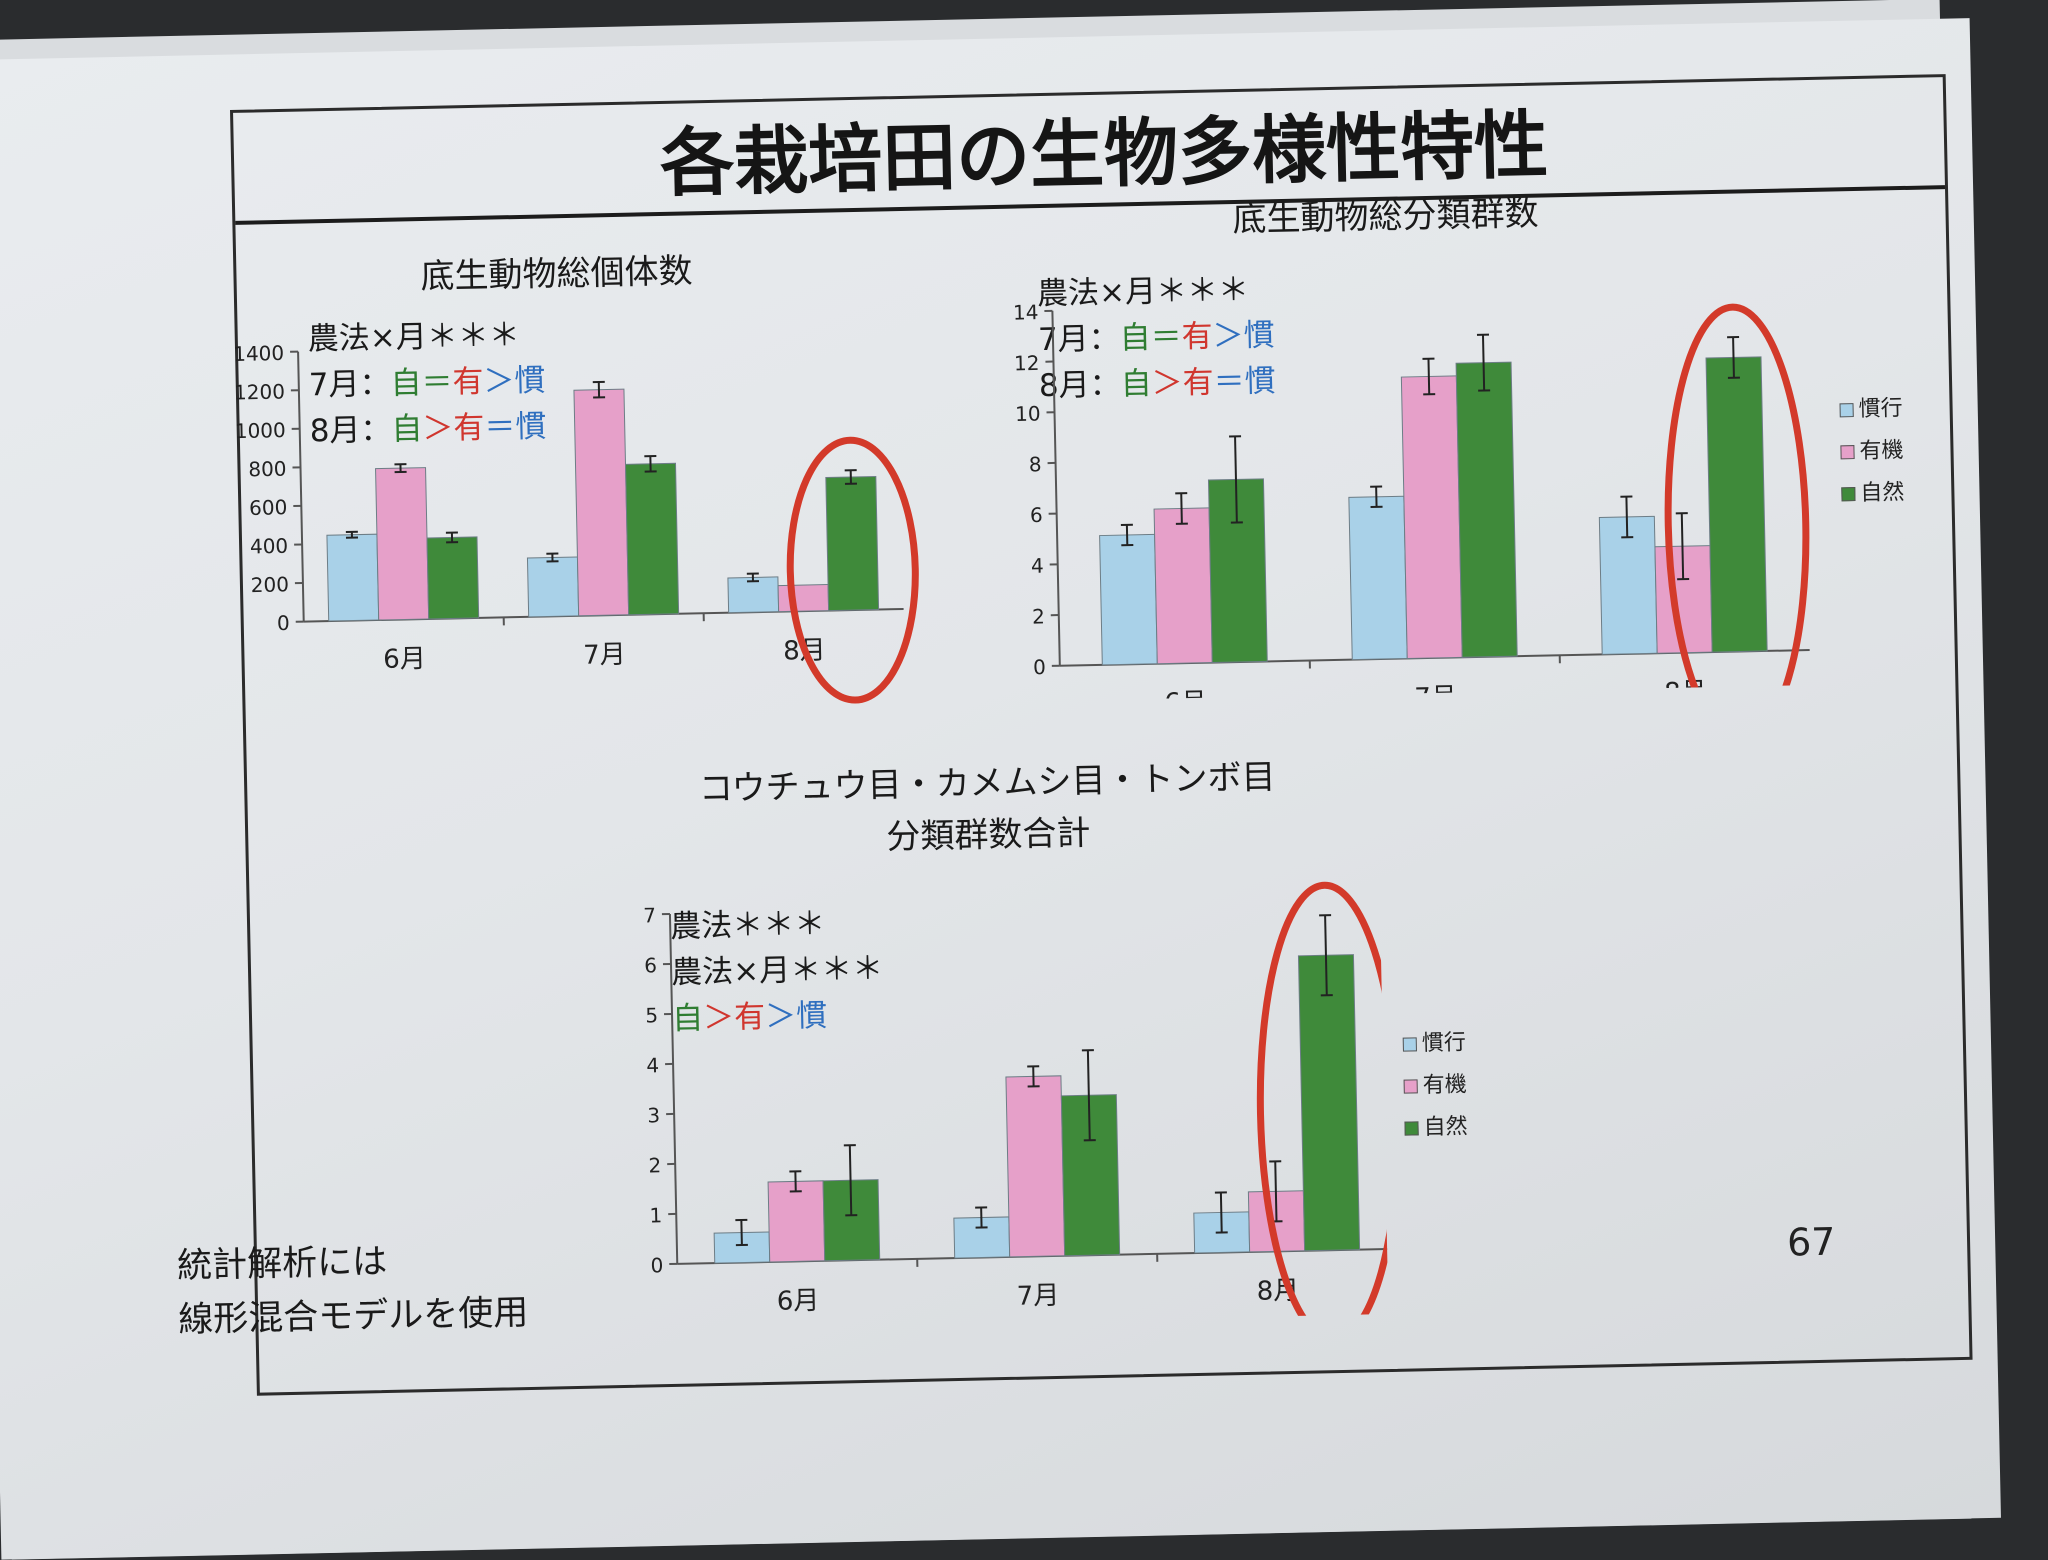 The height and width of the screenshot is (1560, 2048). Describe the element at coordinates (267, 469) in the screenshot. I see `y-tick-label: 800` at that location.